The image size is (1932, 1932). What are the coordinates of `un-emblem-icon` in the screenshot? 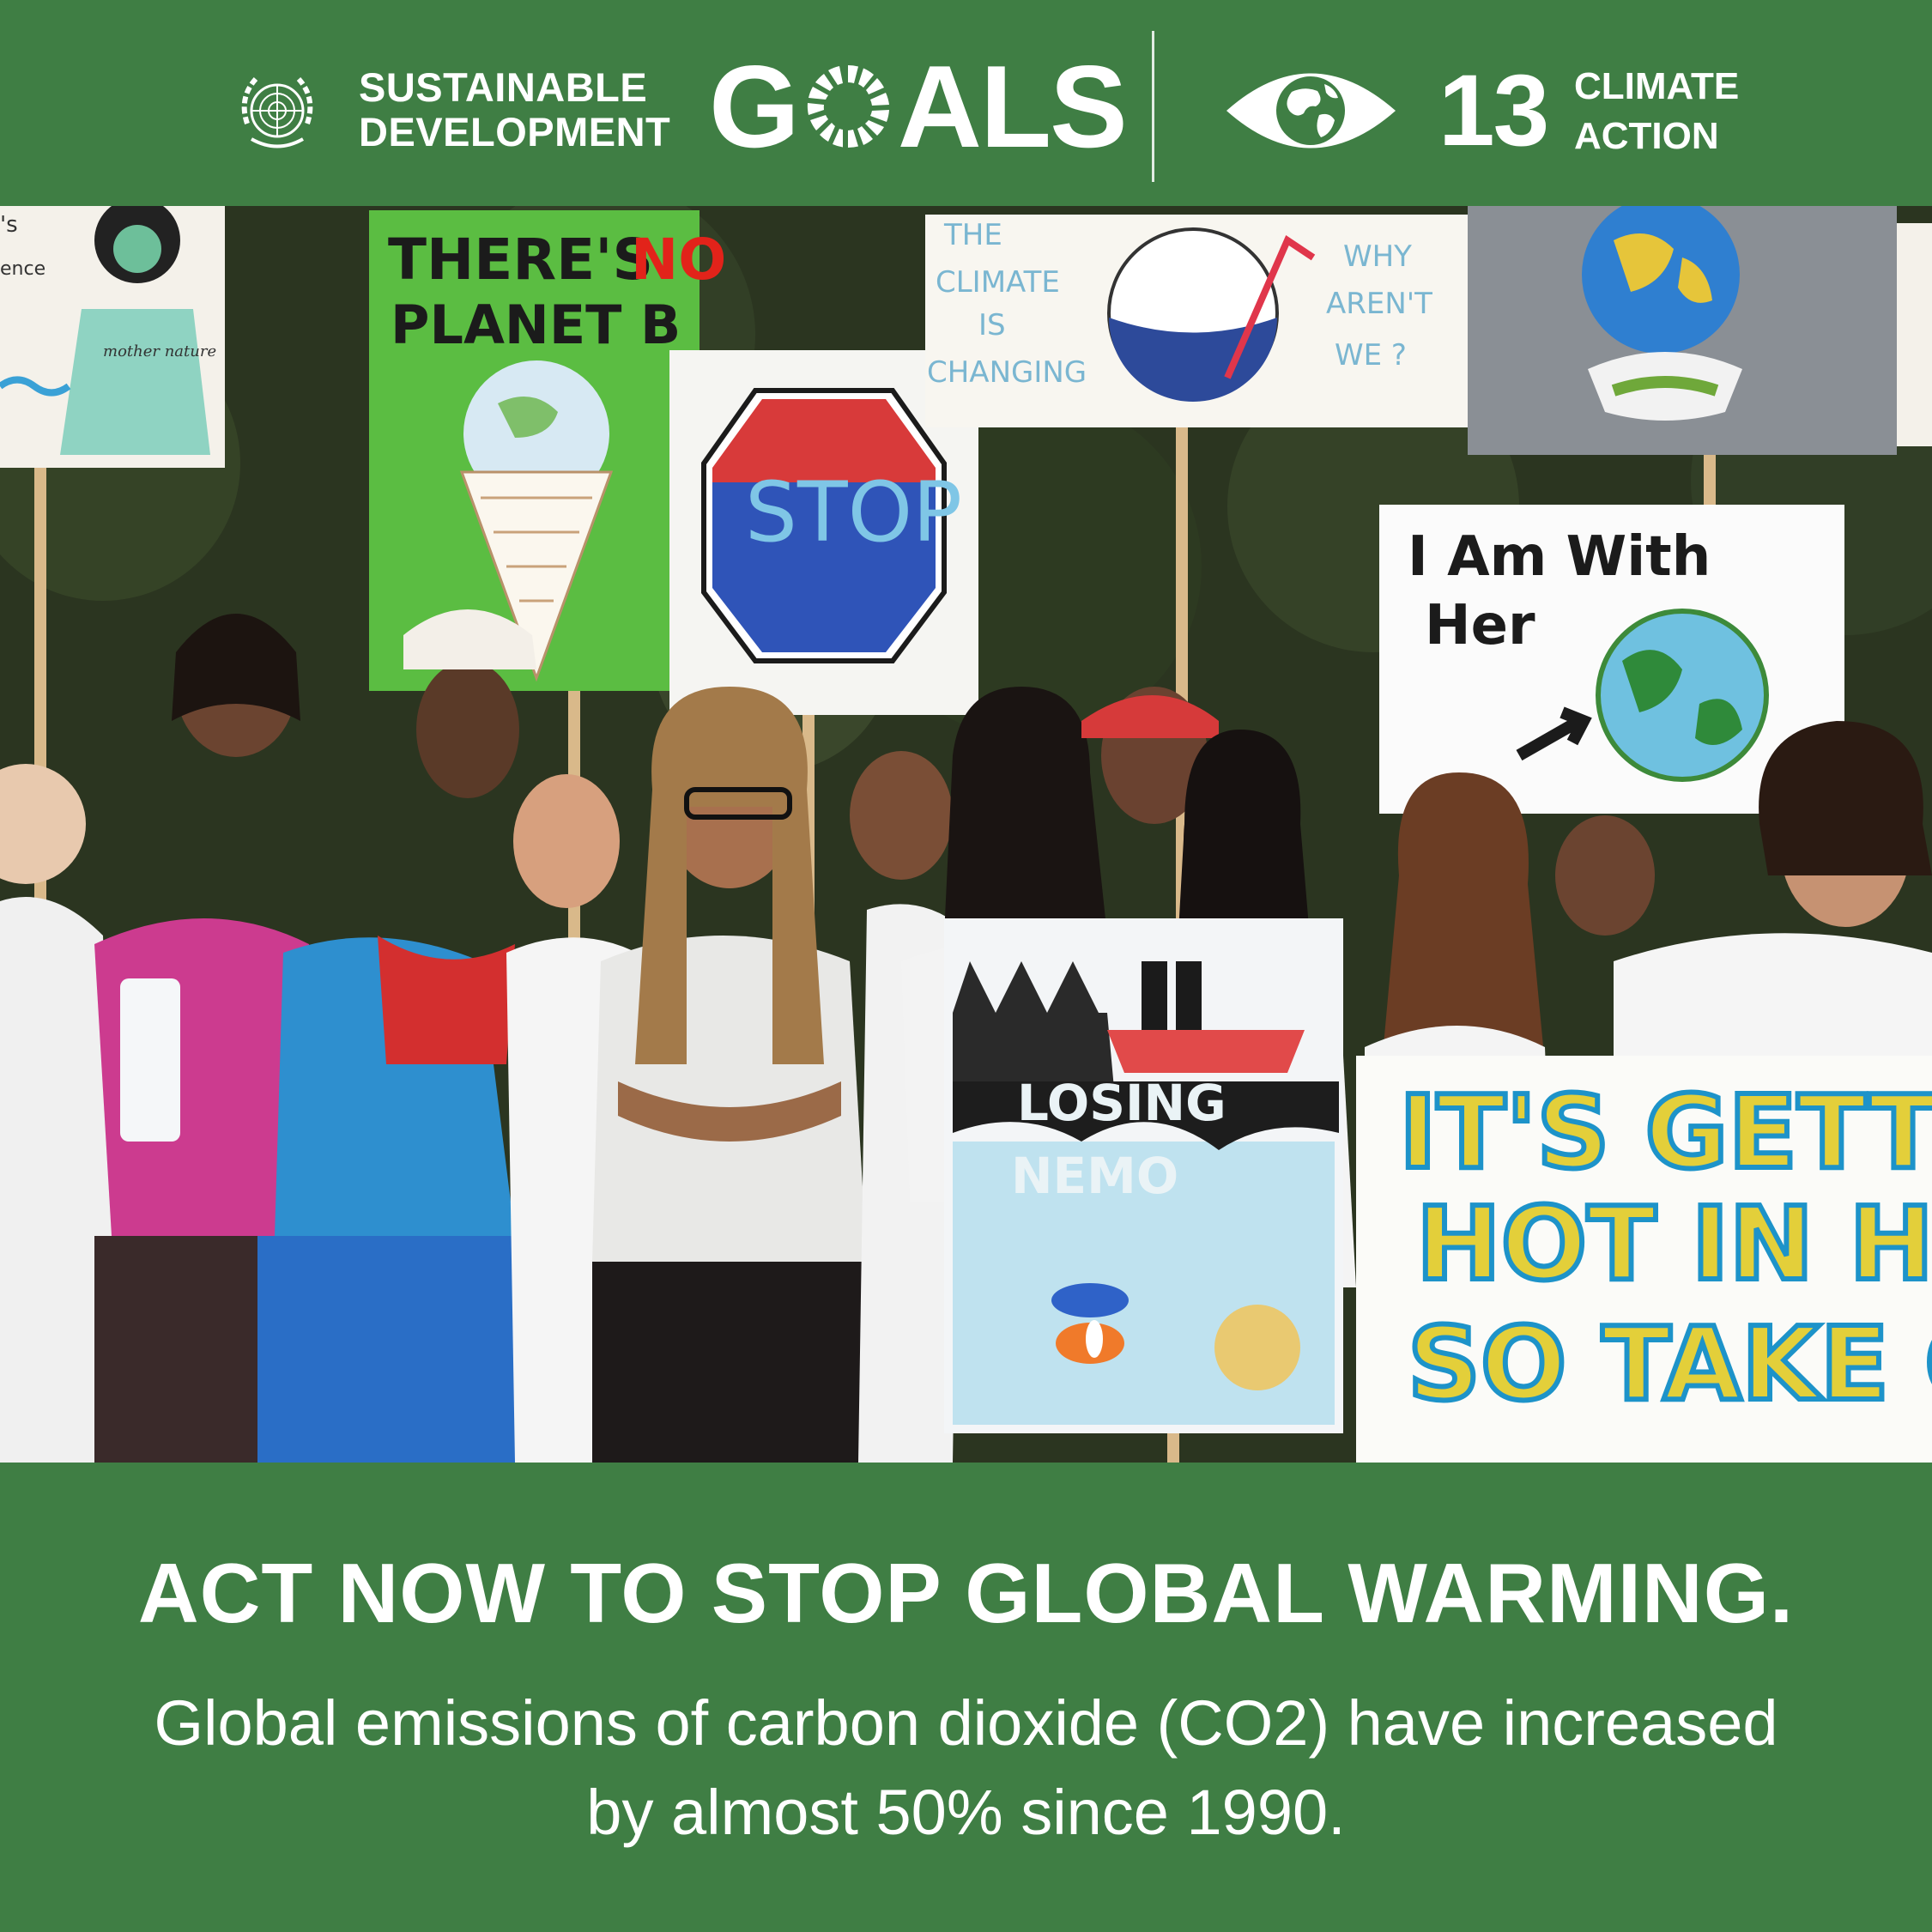 It's located at (277, 112).